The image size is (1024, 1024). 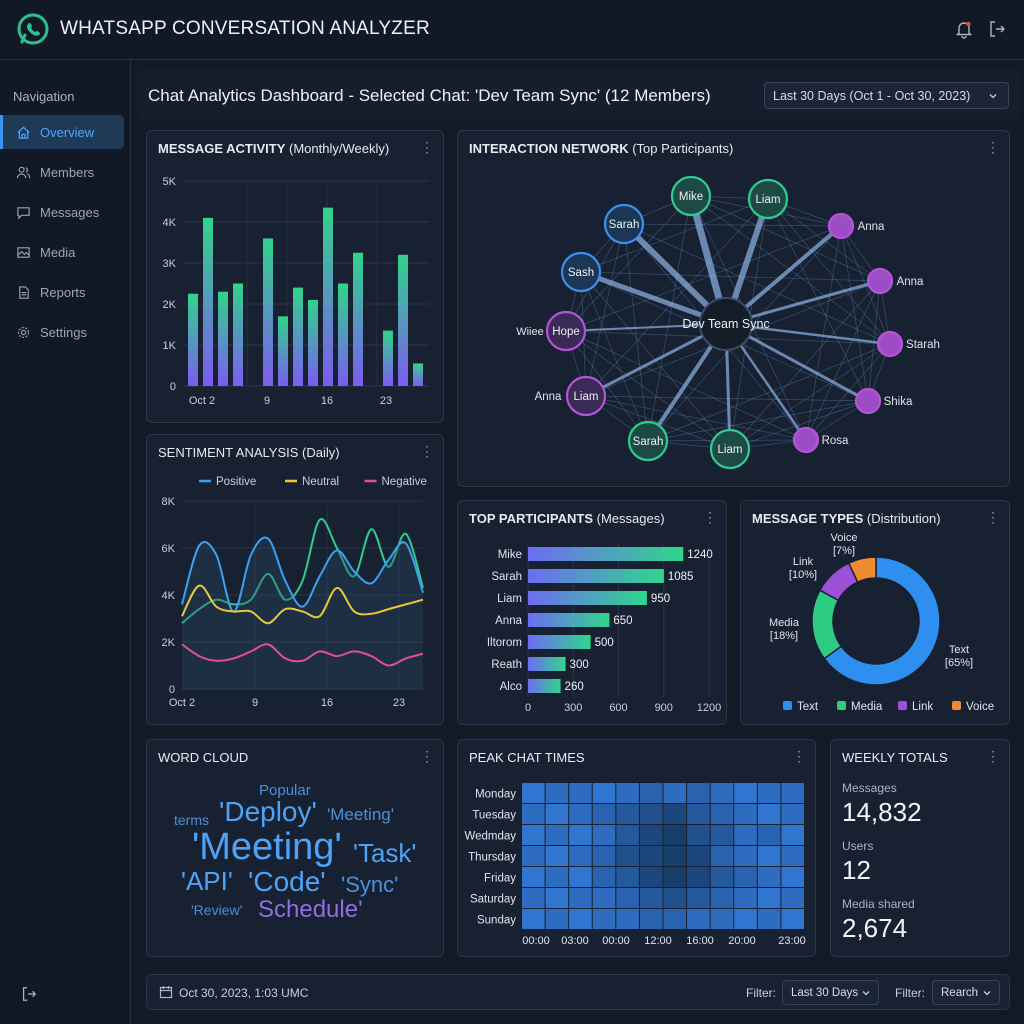 What do you see at coordinates (285, 790) in the screenshot?
I see `word-cloud-word: Popular` at bounding box center [285, 790].